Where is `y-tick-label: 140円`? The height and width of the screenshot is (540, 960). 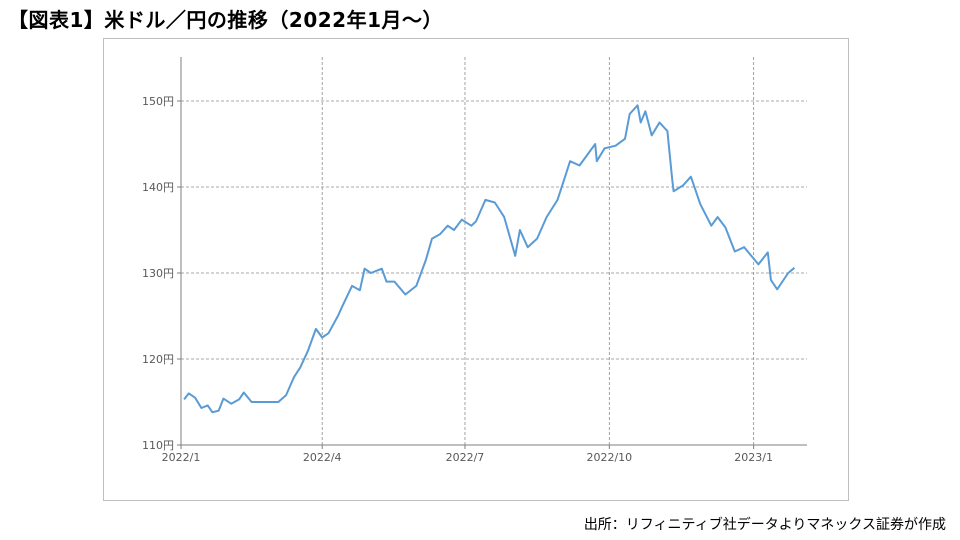 y-tick-label: 140円 is located at coordinates (158, 187).